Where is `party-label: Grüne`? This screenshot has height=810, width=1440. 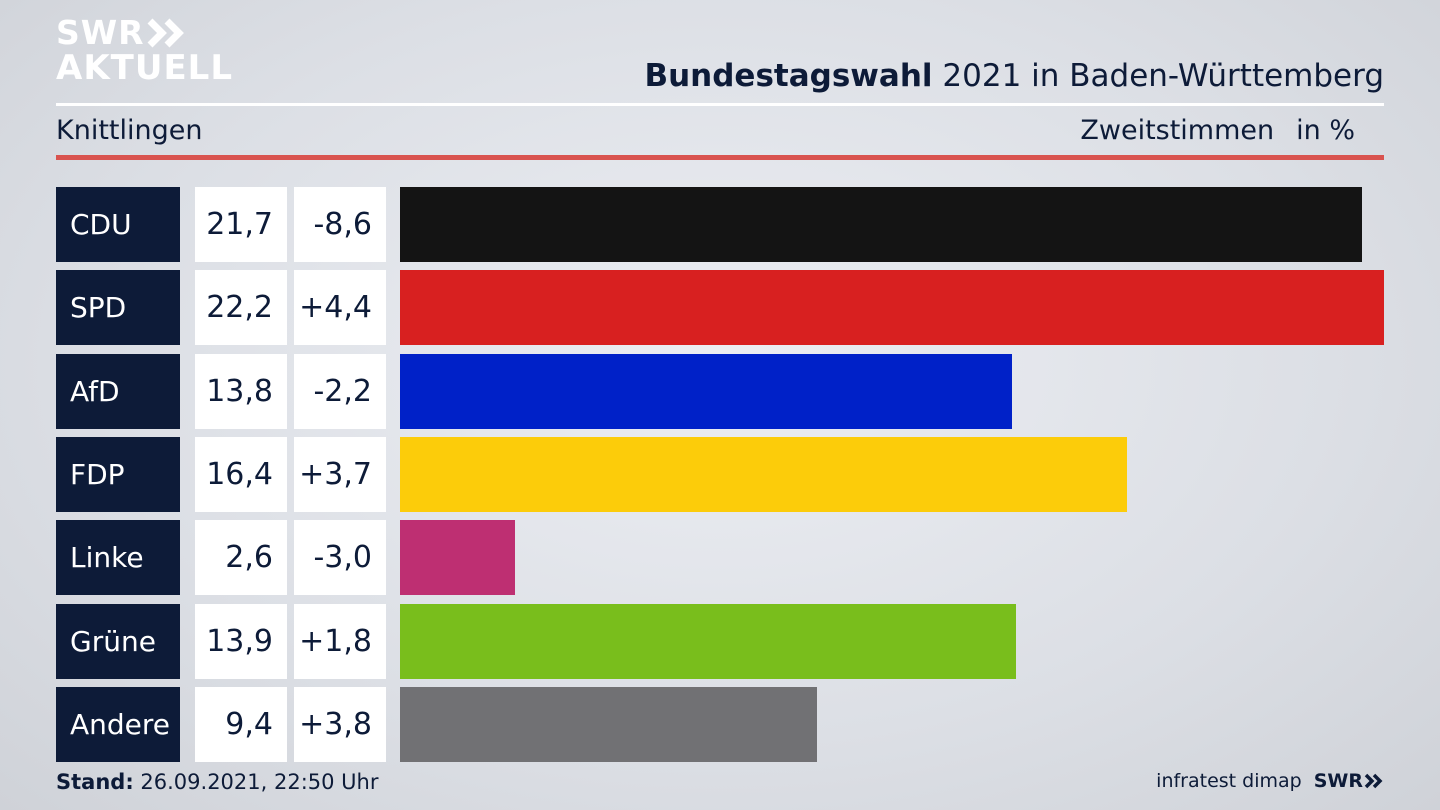 party-label: Grüne is located at coordinates (118, 641).